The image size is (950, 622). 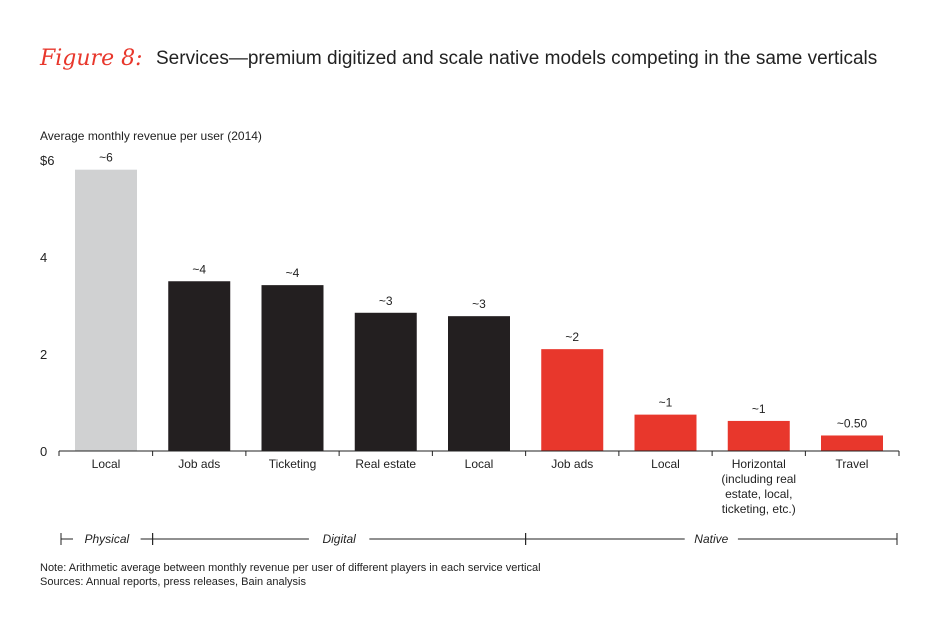 I want to click on category-label: Travel, so click(x=852, y=464).